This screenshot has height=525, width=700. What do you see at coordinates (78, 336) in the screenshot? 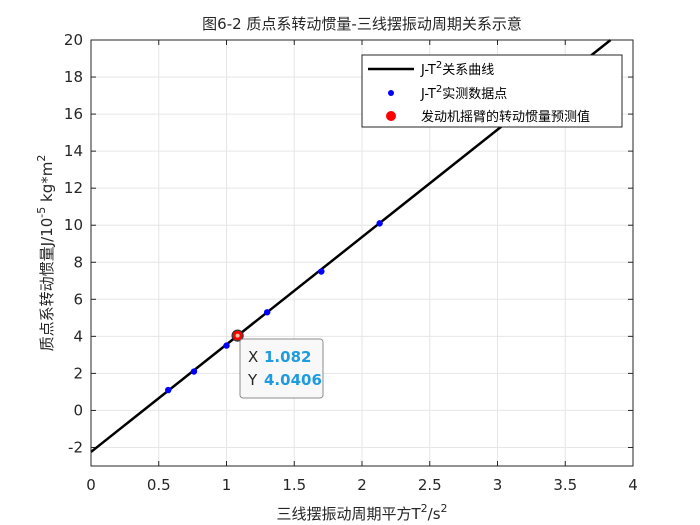
I see `y-tick-label: 4` at bounding box center [78, 336].